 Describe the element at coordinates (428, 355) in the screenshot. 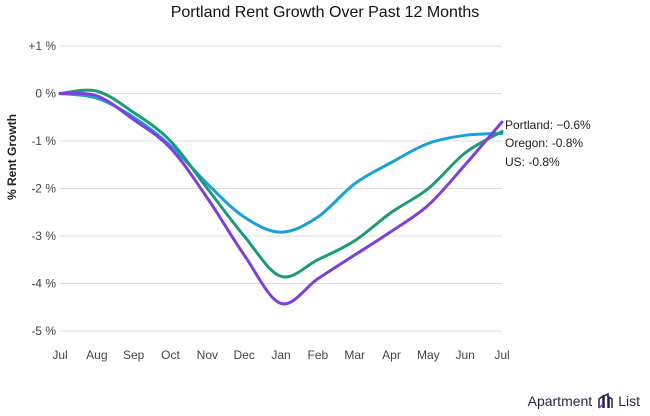

I see `x-tick-label: May` at that location.